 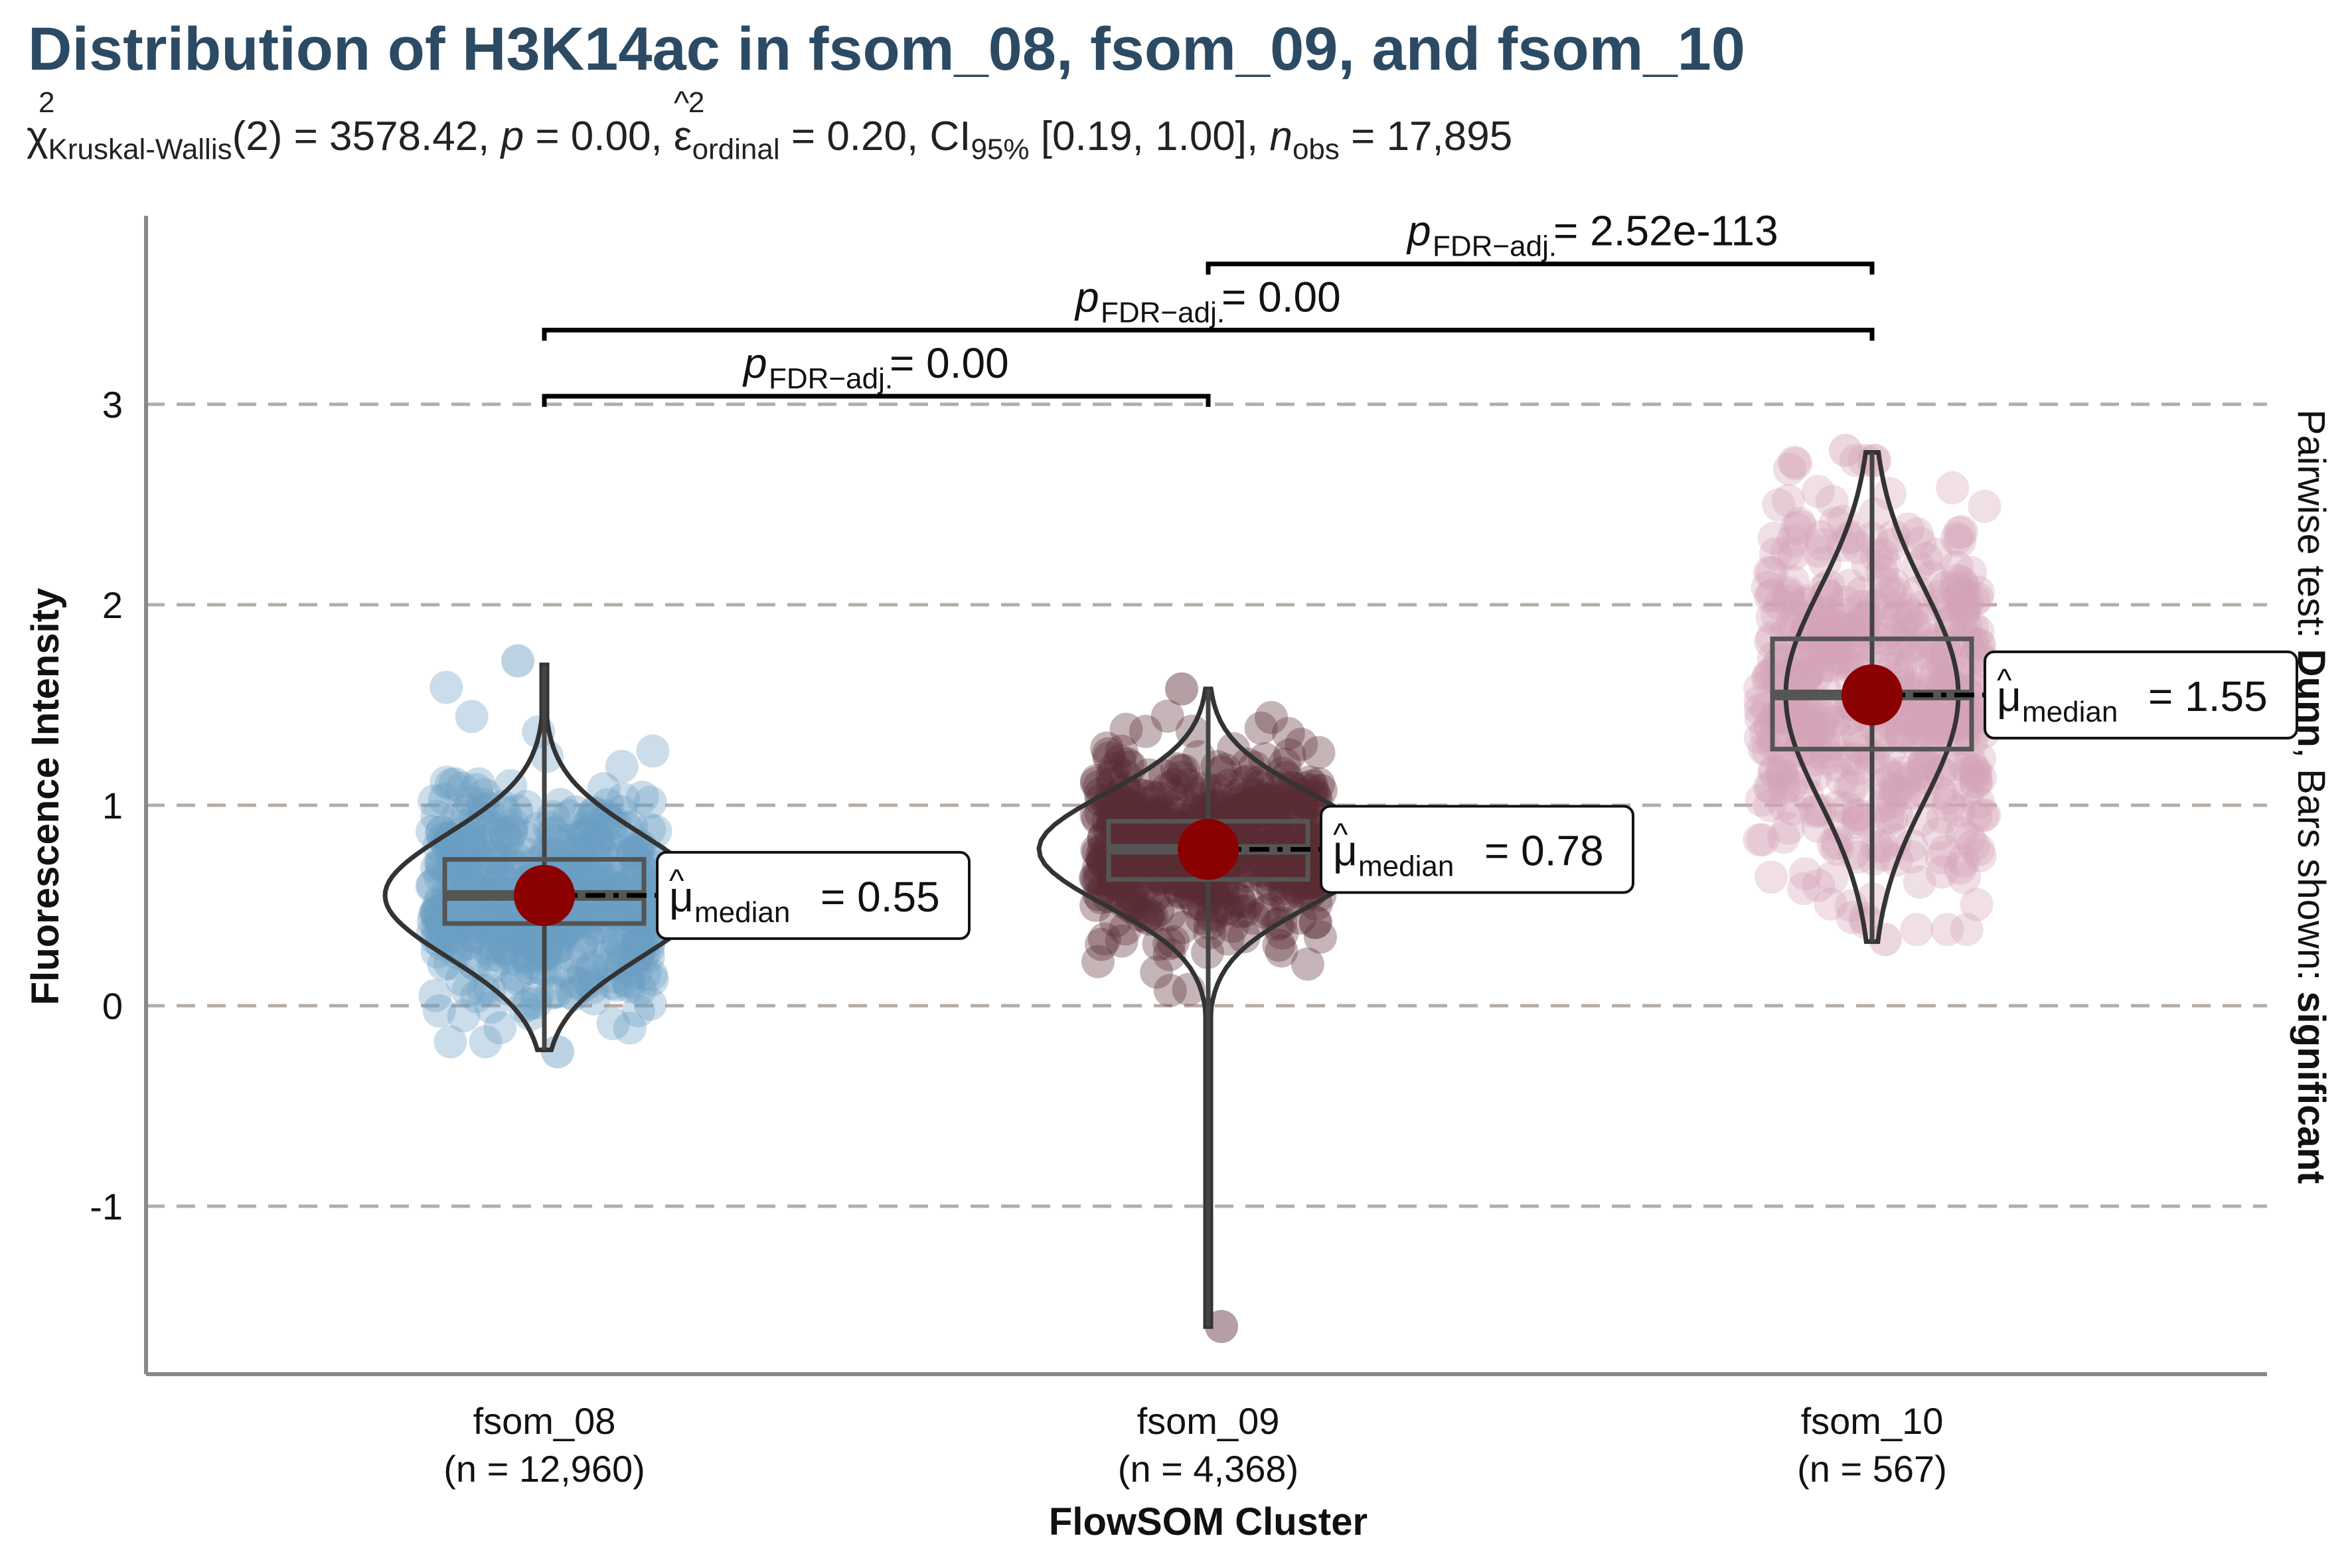 I want to click on jitter-points, so click(x=1209, y=854).